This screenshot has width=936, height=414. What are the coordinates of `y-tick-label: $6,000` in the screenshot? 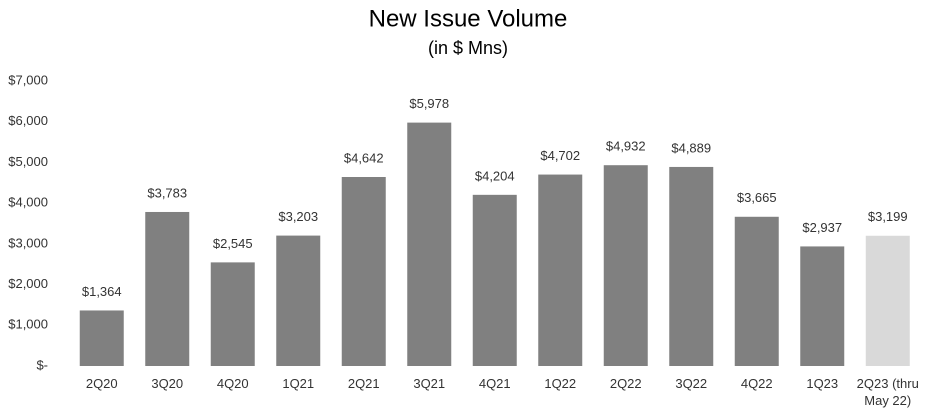 It's located at (28, 120).